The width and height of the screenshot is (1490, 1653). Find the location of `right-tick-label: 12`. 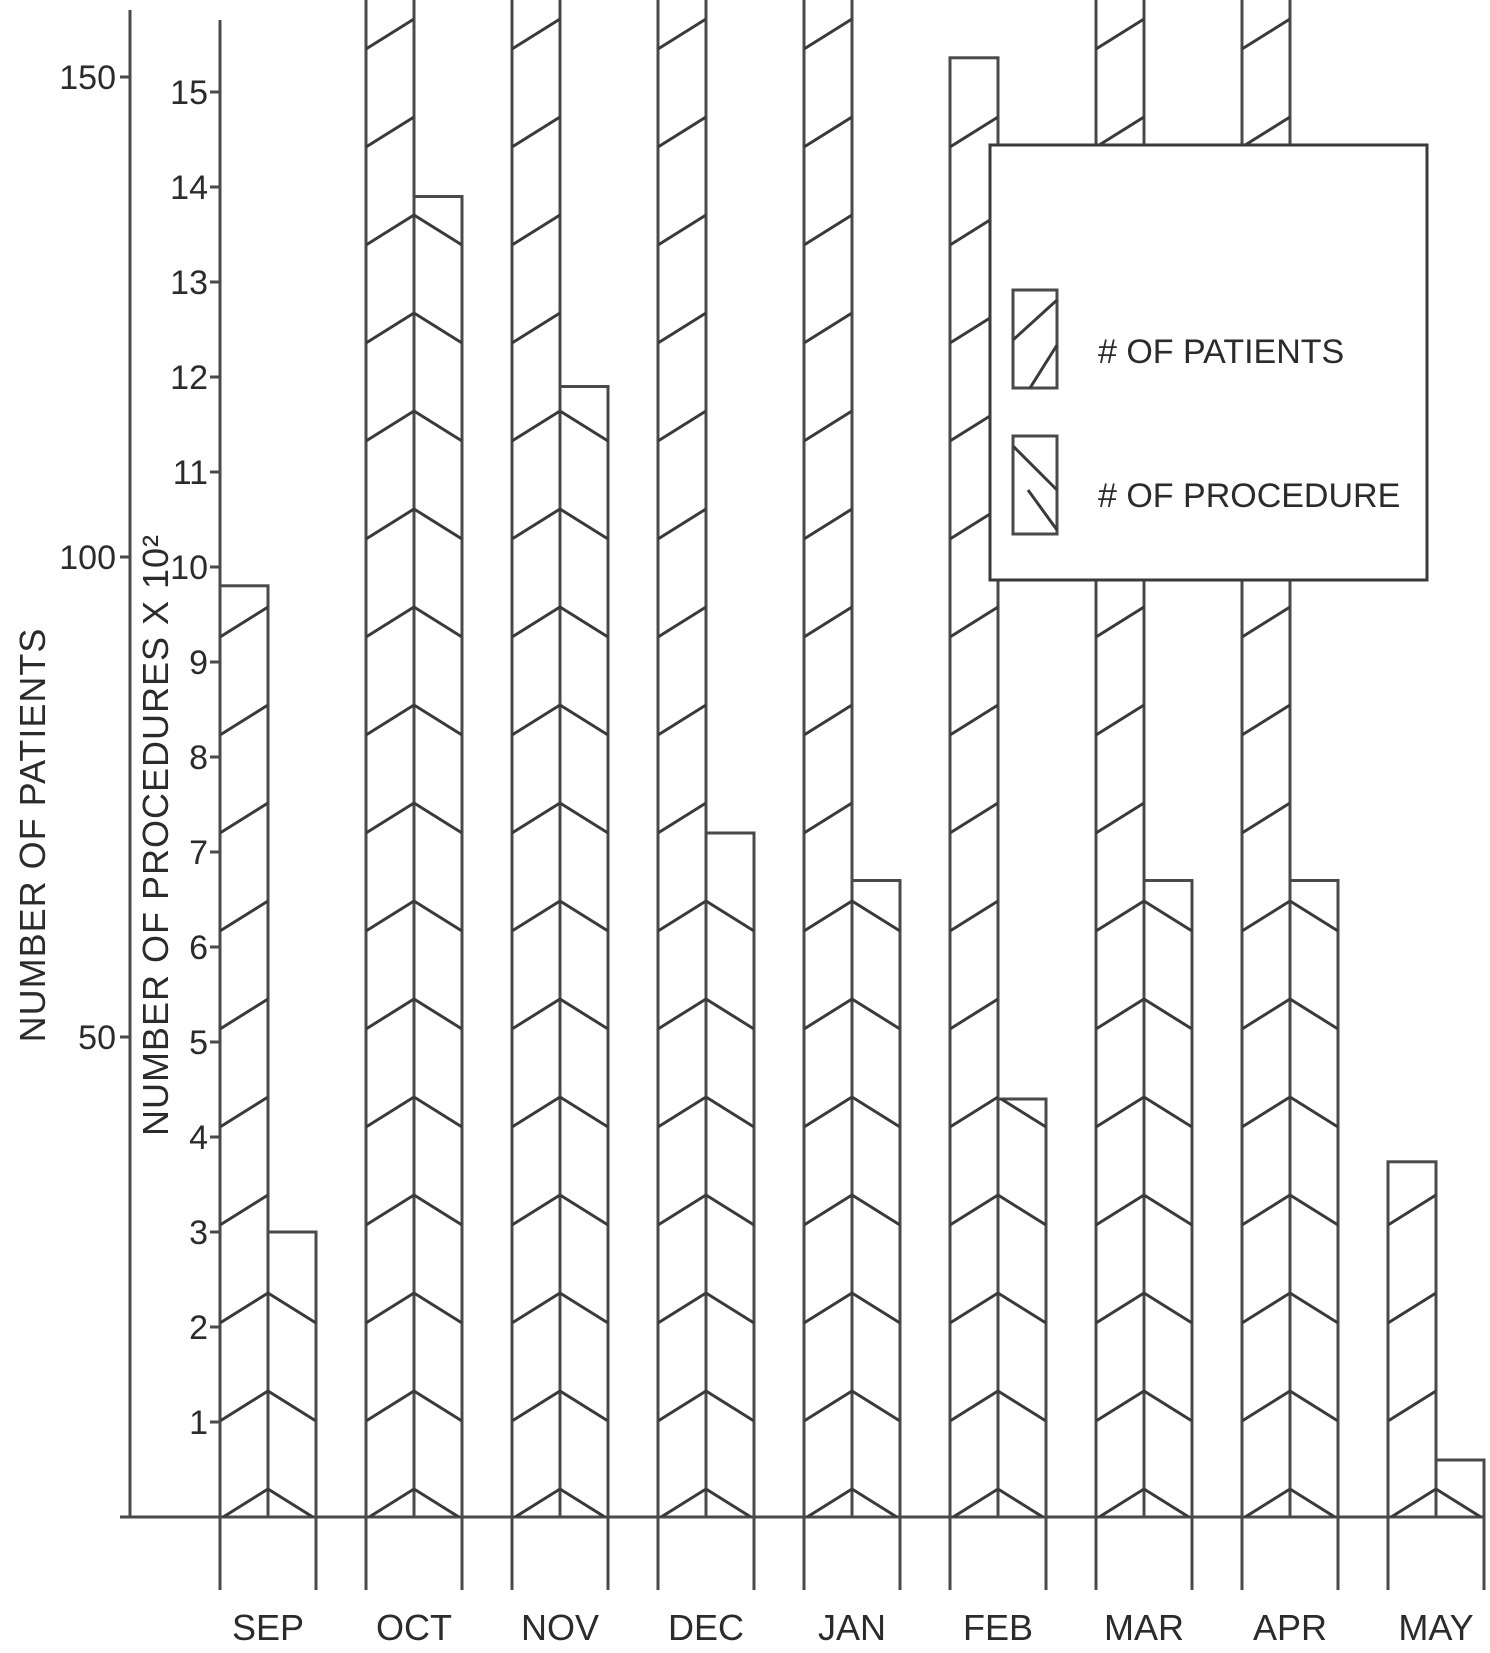

right-tick-label: 12 is located at coordinates (189, 378).